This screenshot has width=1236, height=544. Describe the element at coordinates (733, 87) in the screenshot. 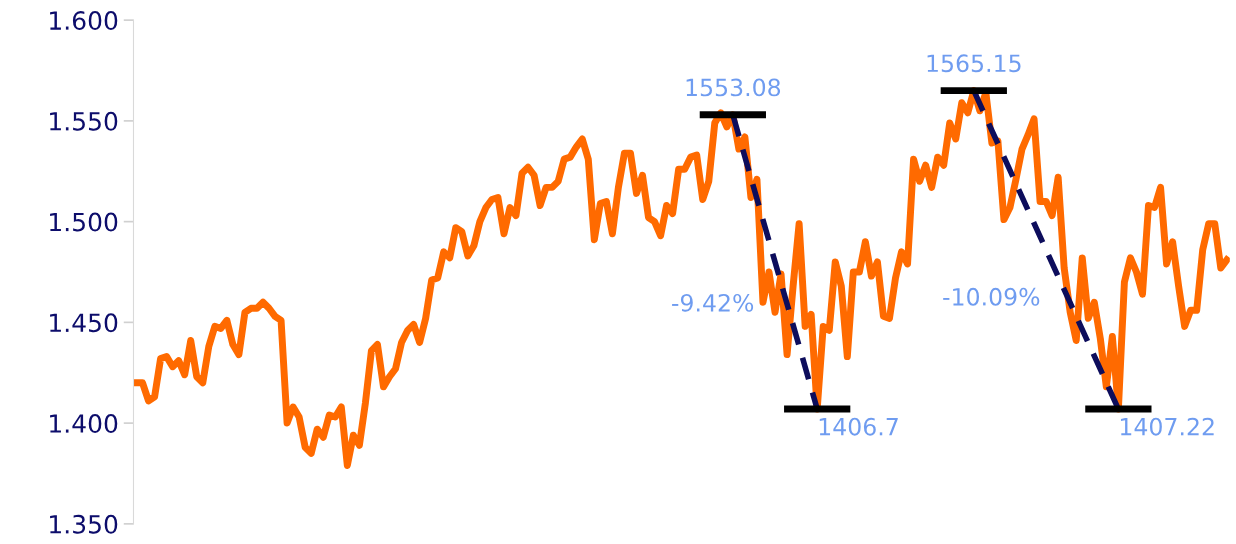

I see `annotation: 1553.08` at that location.